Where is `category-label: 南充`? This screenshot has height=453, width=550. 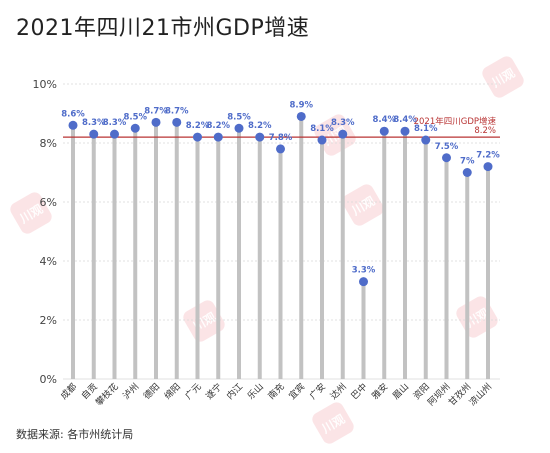
category-label: 南充 is located at coordinates (275, 391).